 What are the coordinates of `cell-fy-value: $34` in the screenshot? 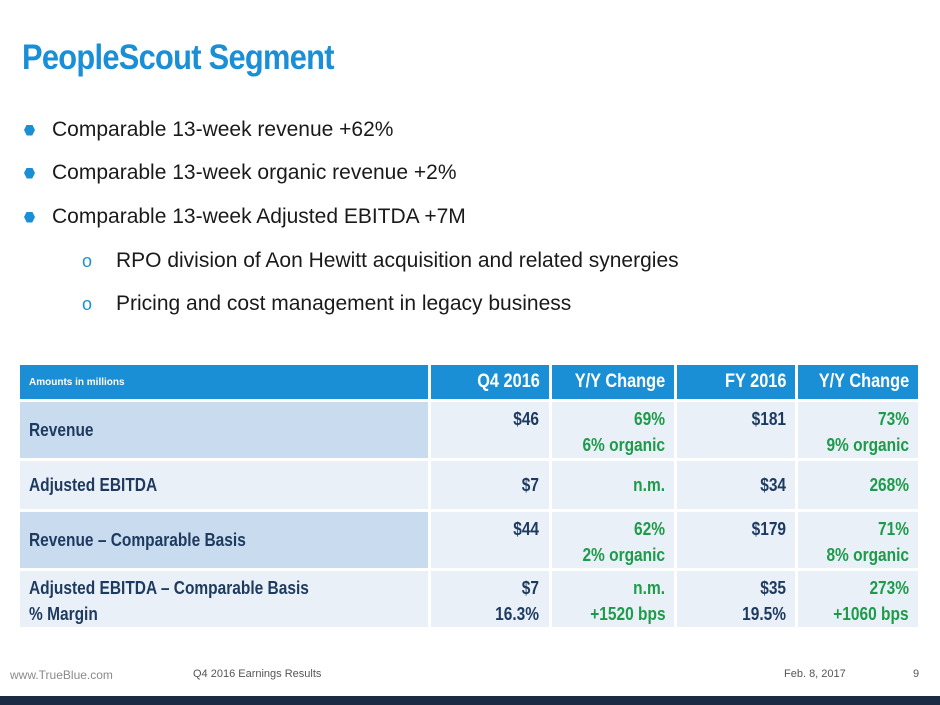 It's located at (773, 484).